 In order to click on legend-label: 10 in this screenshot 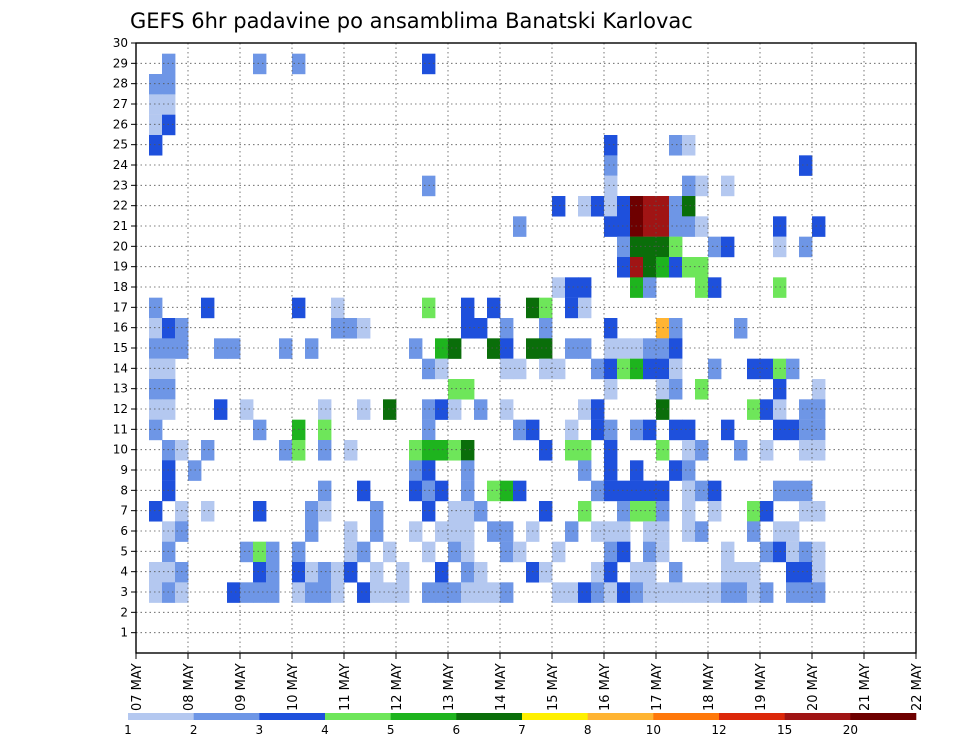, I will do `click(653, 730)`.